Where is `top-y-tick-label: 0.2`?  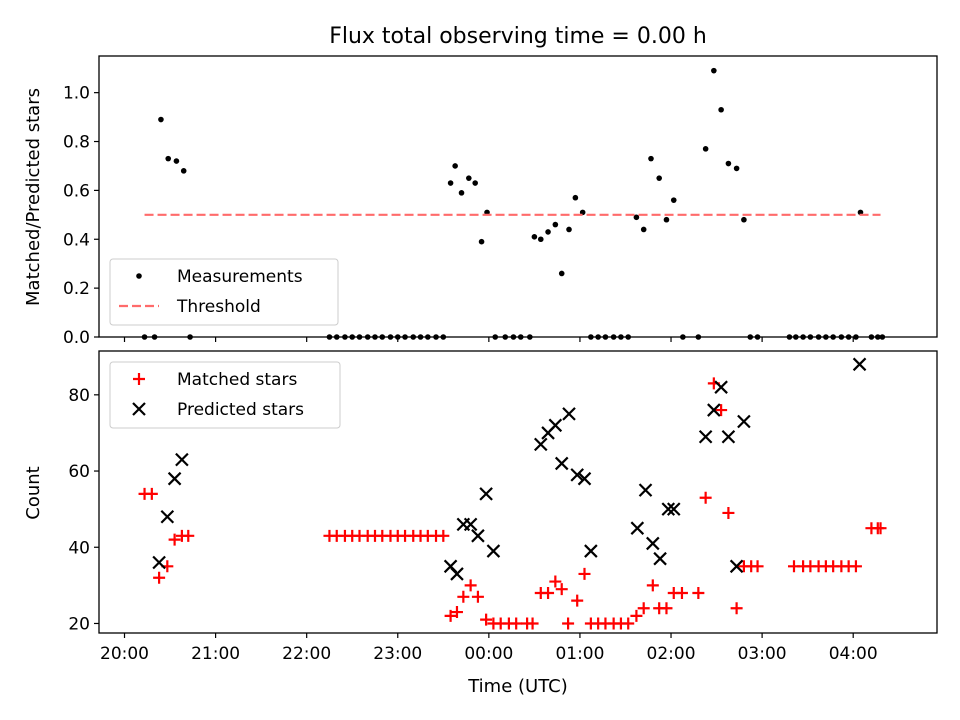 top-y-tick-label: 0.2 is located at coordinates (76, 289).